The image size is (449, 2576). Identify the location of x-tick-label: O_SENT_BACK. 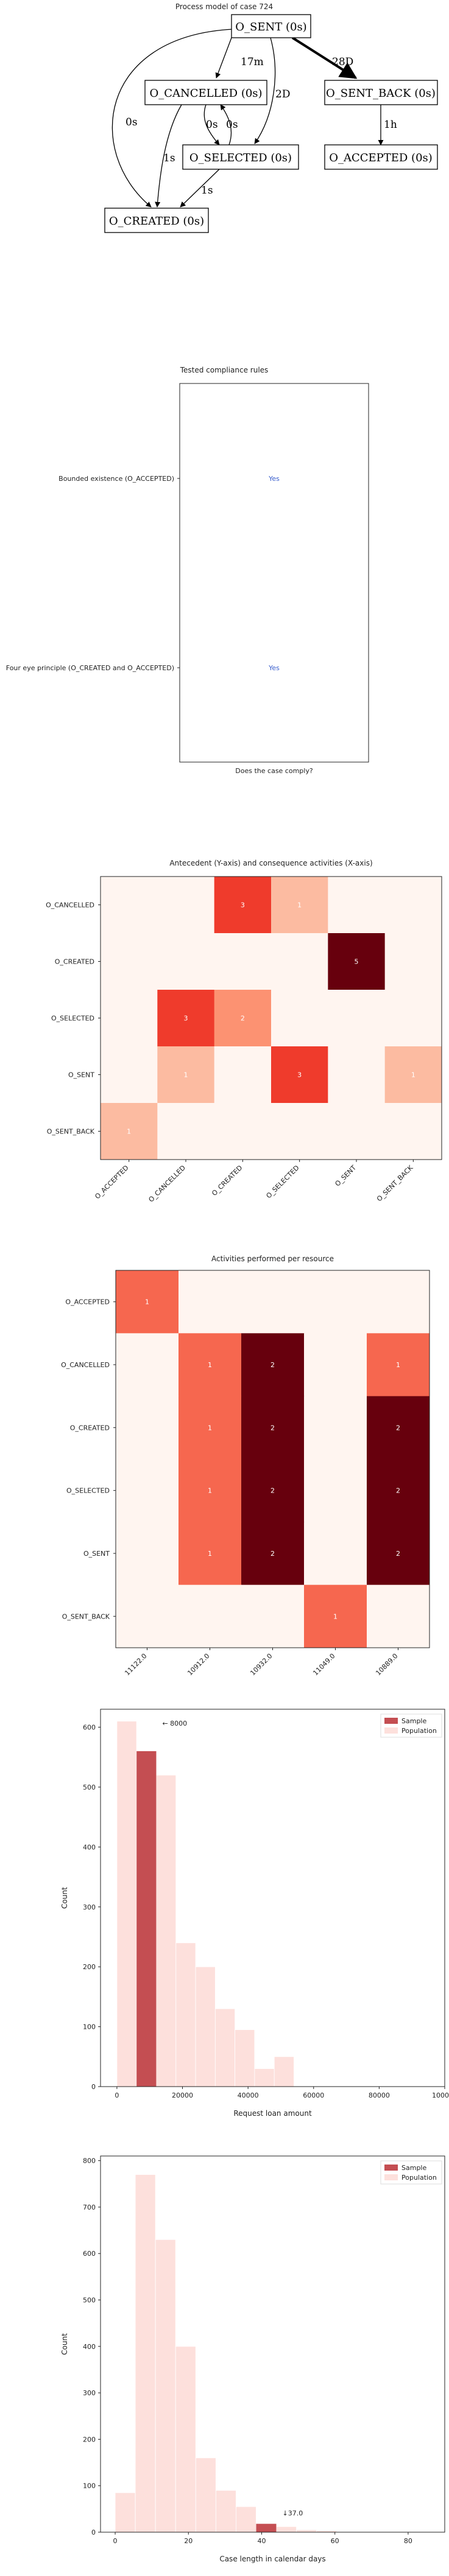
(395, 1183).